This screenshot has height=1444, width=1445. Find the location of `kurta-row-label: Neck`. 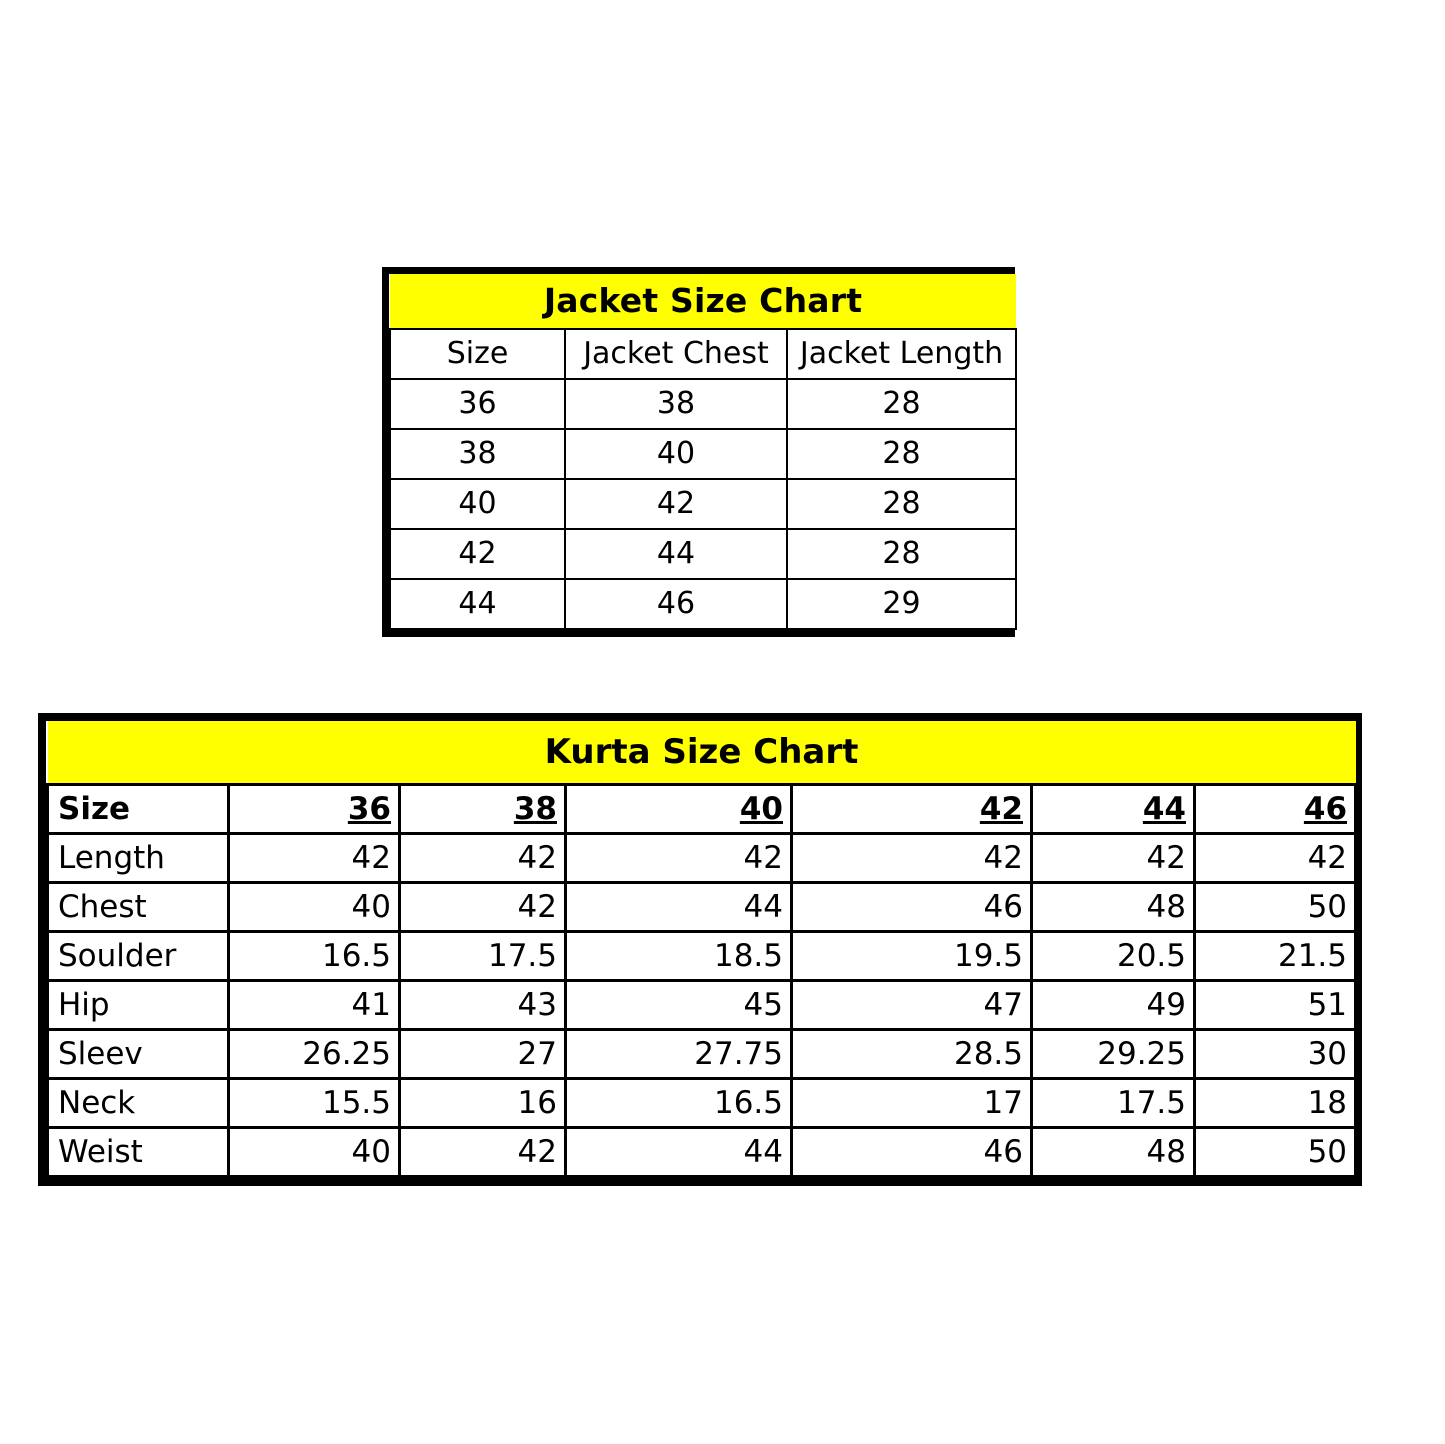

kurta-row-label: Neck is located at coordinates (138, 1103).